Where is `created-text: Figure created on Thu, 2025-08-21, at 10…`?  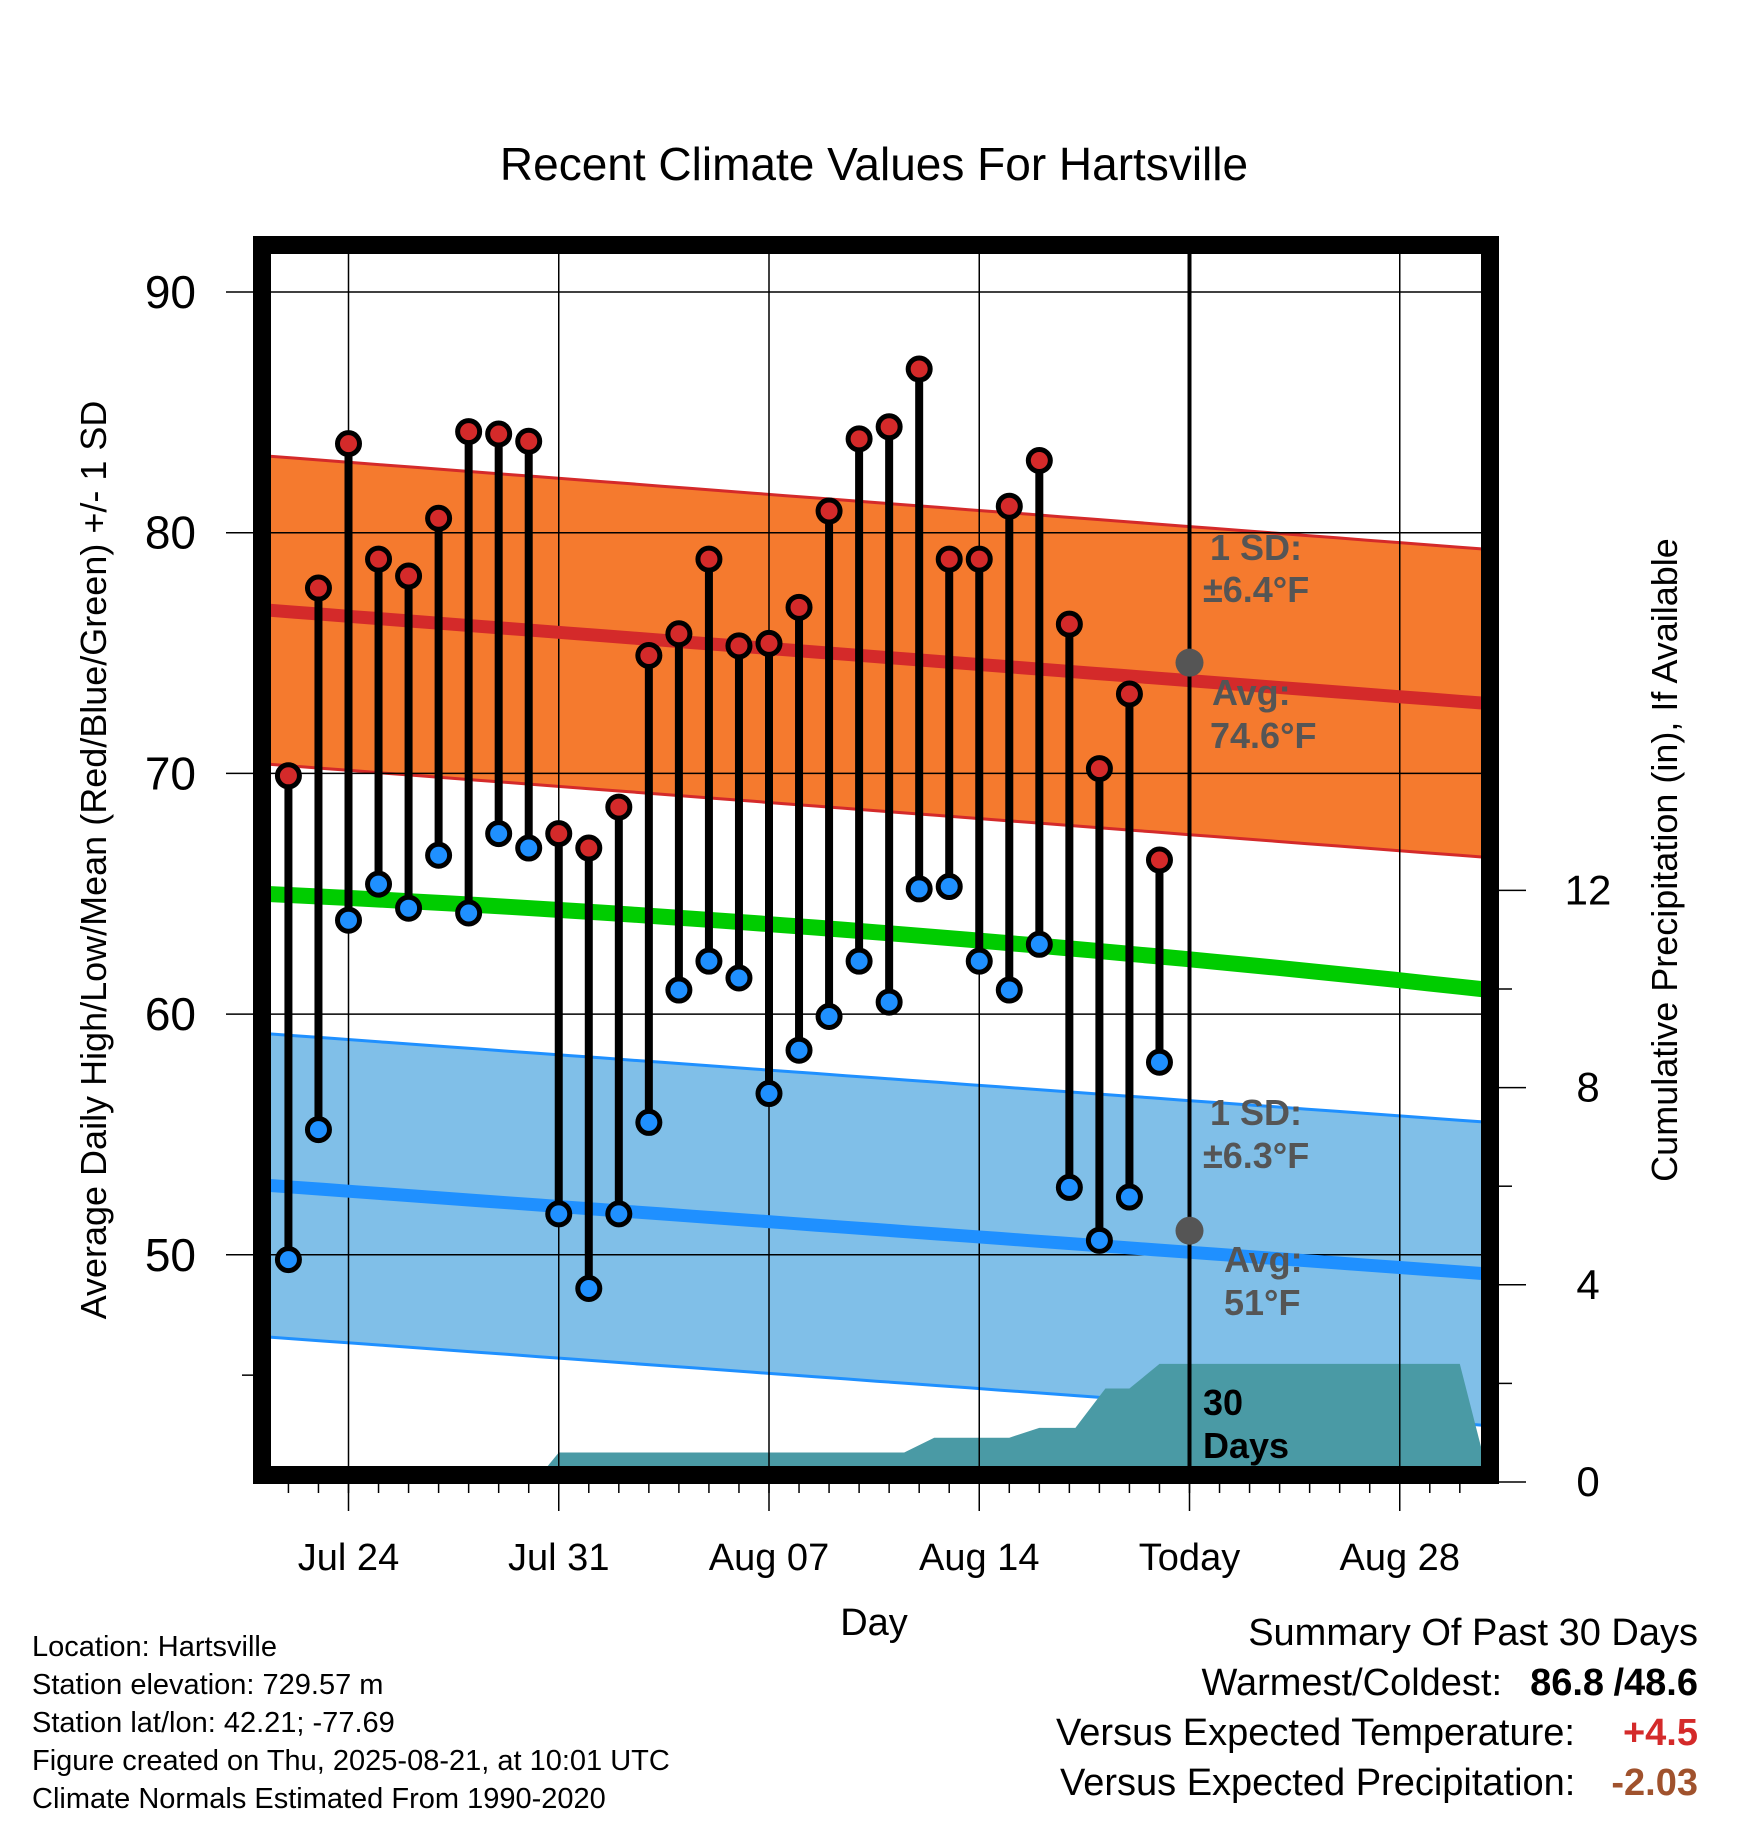
created-text: Figure created on Thu, 2025-08-21, at 10… is located at coordinates (351, 1761).